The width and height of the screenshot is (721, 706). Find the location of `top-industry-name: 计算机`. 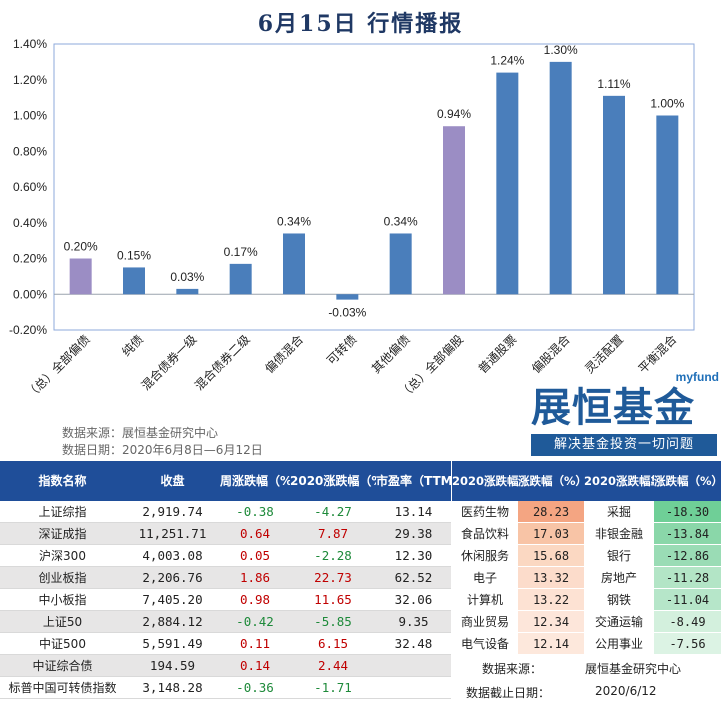

top-industry-name: 计算机 is located at coordinates (485, 599).